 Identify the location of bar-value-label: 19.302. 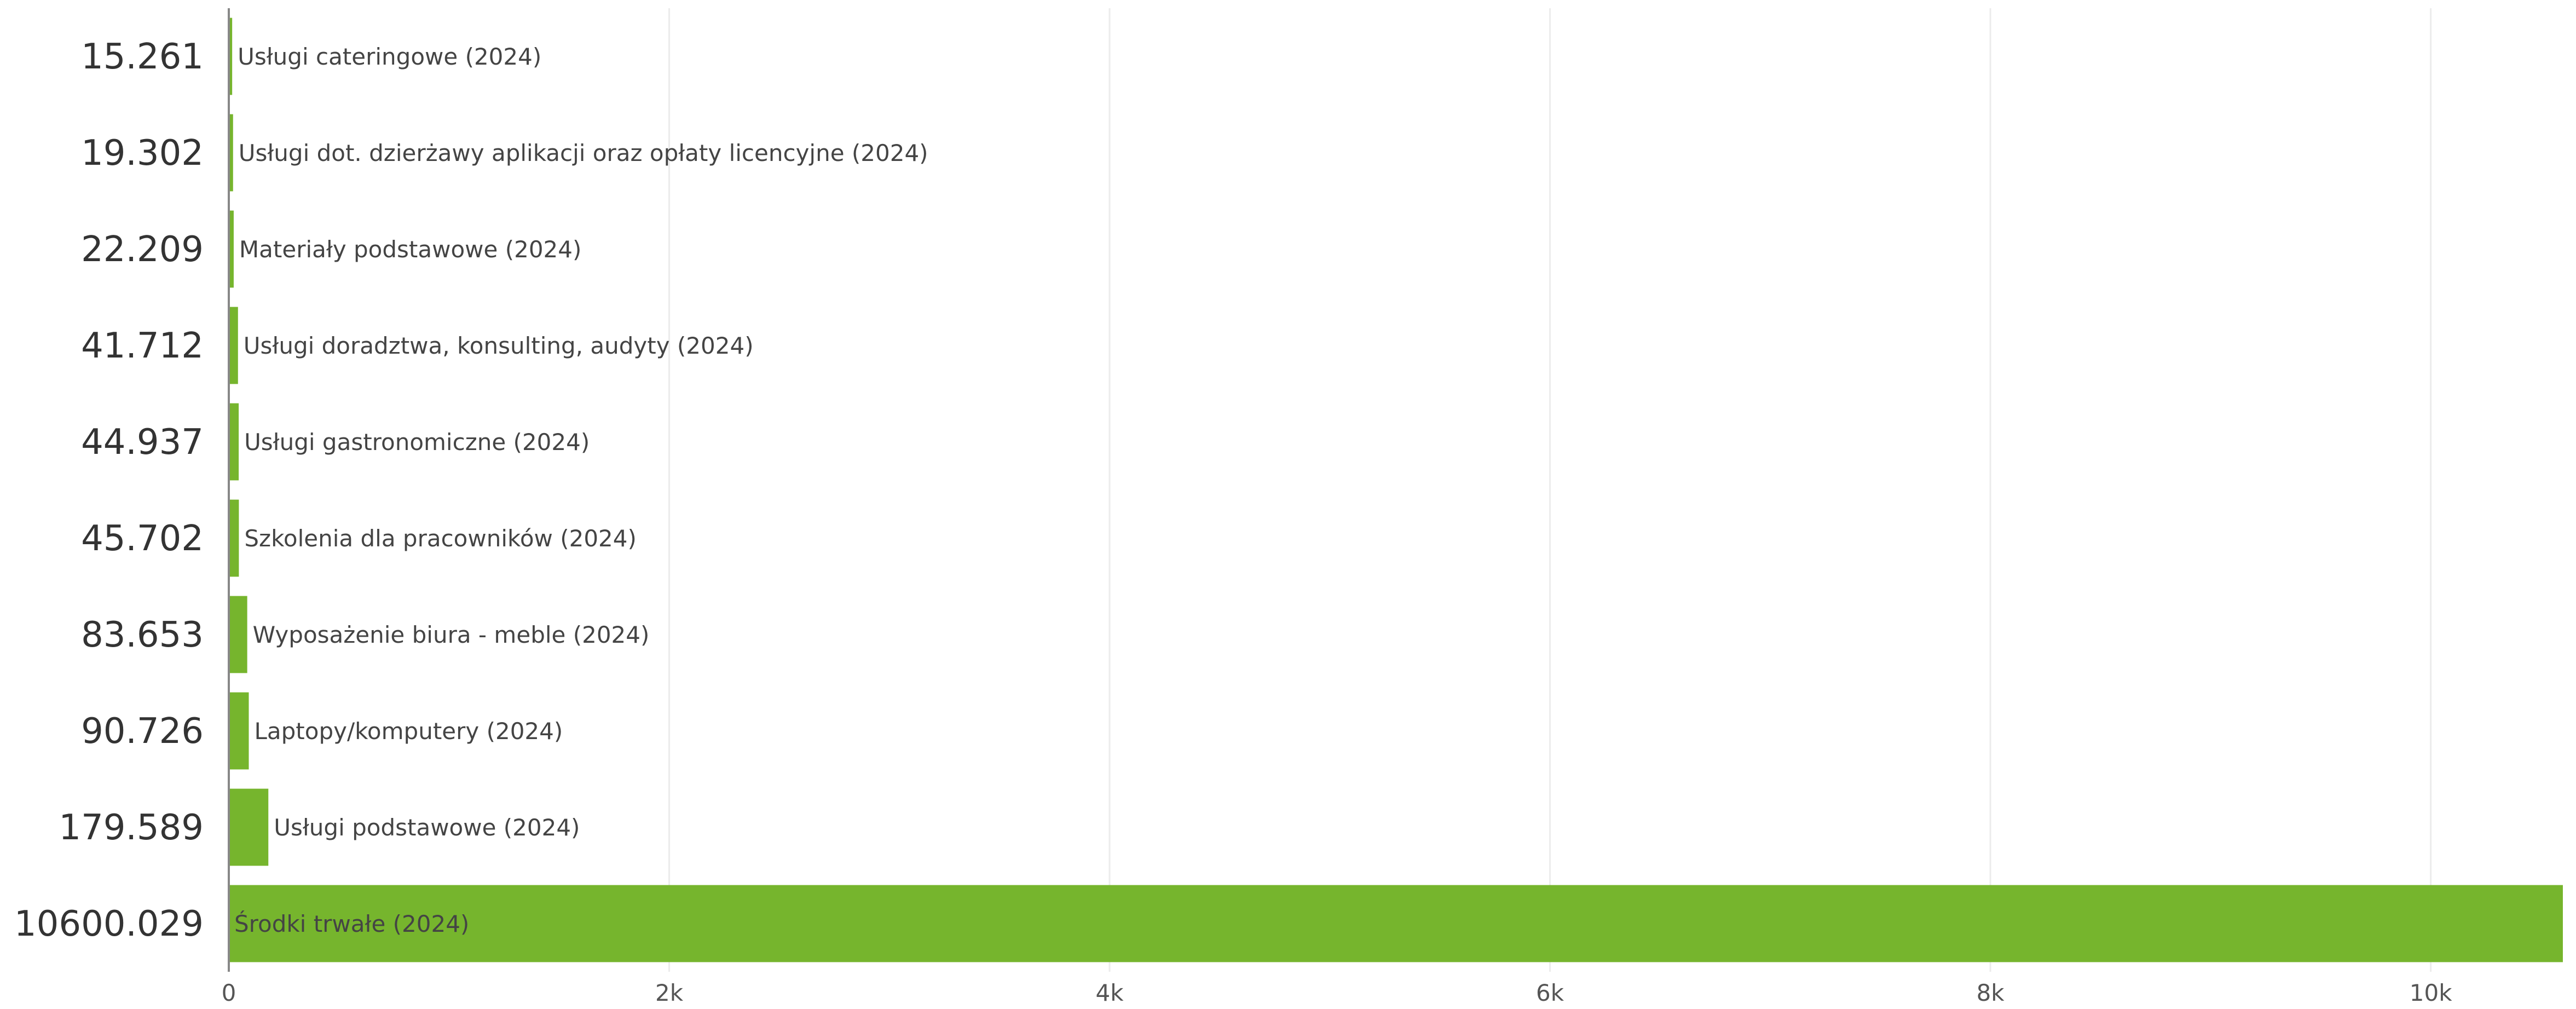
(142, 153).